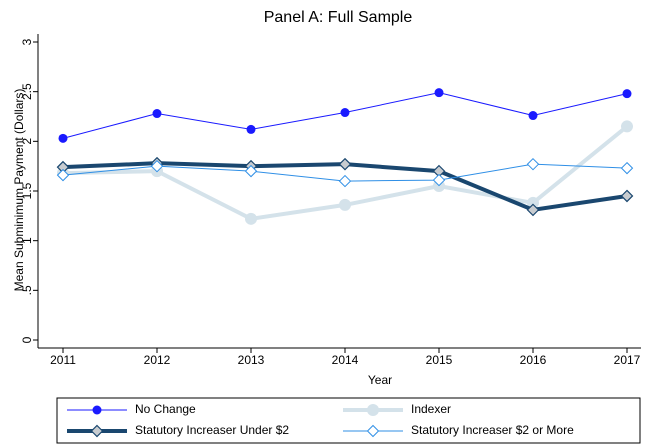 The height and width of the screenshot is (448, 645). I want to click on y-tick-label: 1, so click(27, 240).